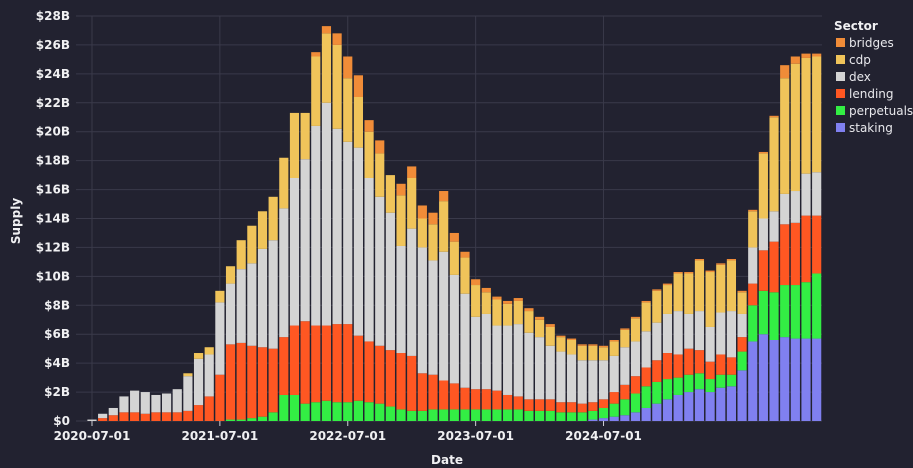 The width and height of the screenshot is (913, 468). Describe the element at coordinates (219, 436) in the screenshot. I see `x-tick-label: 2021-07-01` at that location.